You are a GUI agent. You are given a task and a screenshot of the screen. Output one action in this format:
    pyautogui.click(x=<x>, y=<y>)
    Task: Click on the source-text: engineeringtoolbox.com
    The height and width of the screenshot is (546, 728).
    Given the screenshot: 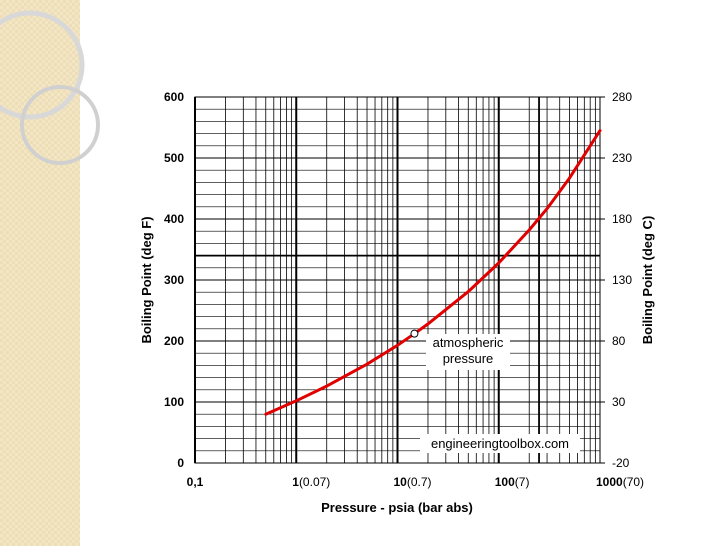 What is the action you would take?
    pyautogui.click(x=500, y=443)
    